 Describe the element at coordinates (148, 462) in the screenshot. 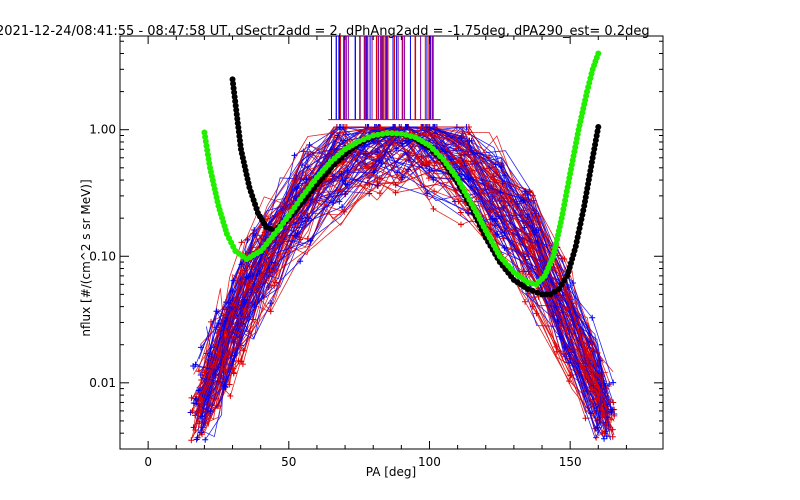

I see `x-tick-label: 0` at that location.